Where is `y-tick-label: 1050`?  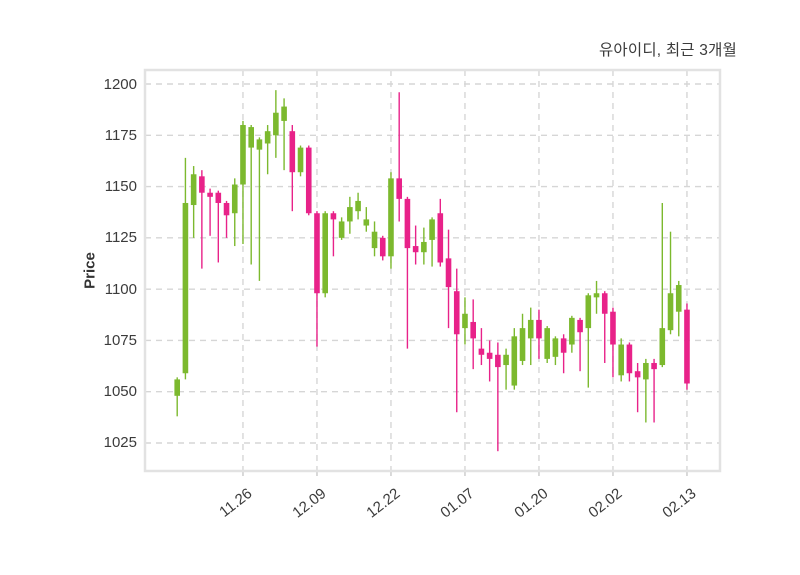 y-tick-label: 1050 is located at coordinates (120, 392).